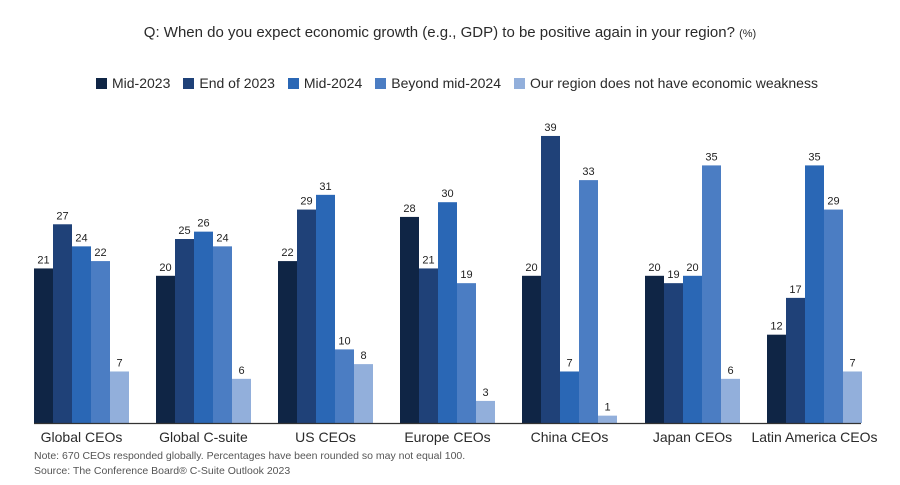 Image resolution: width=900 pixels, height=485 pixels. What do you see at coordinates (748, 34) in the screenshot?
I see `chart-title-unit: (%)` at bounding box center [748, 34].